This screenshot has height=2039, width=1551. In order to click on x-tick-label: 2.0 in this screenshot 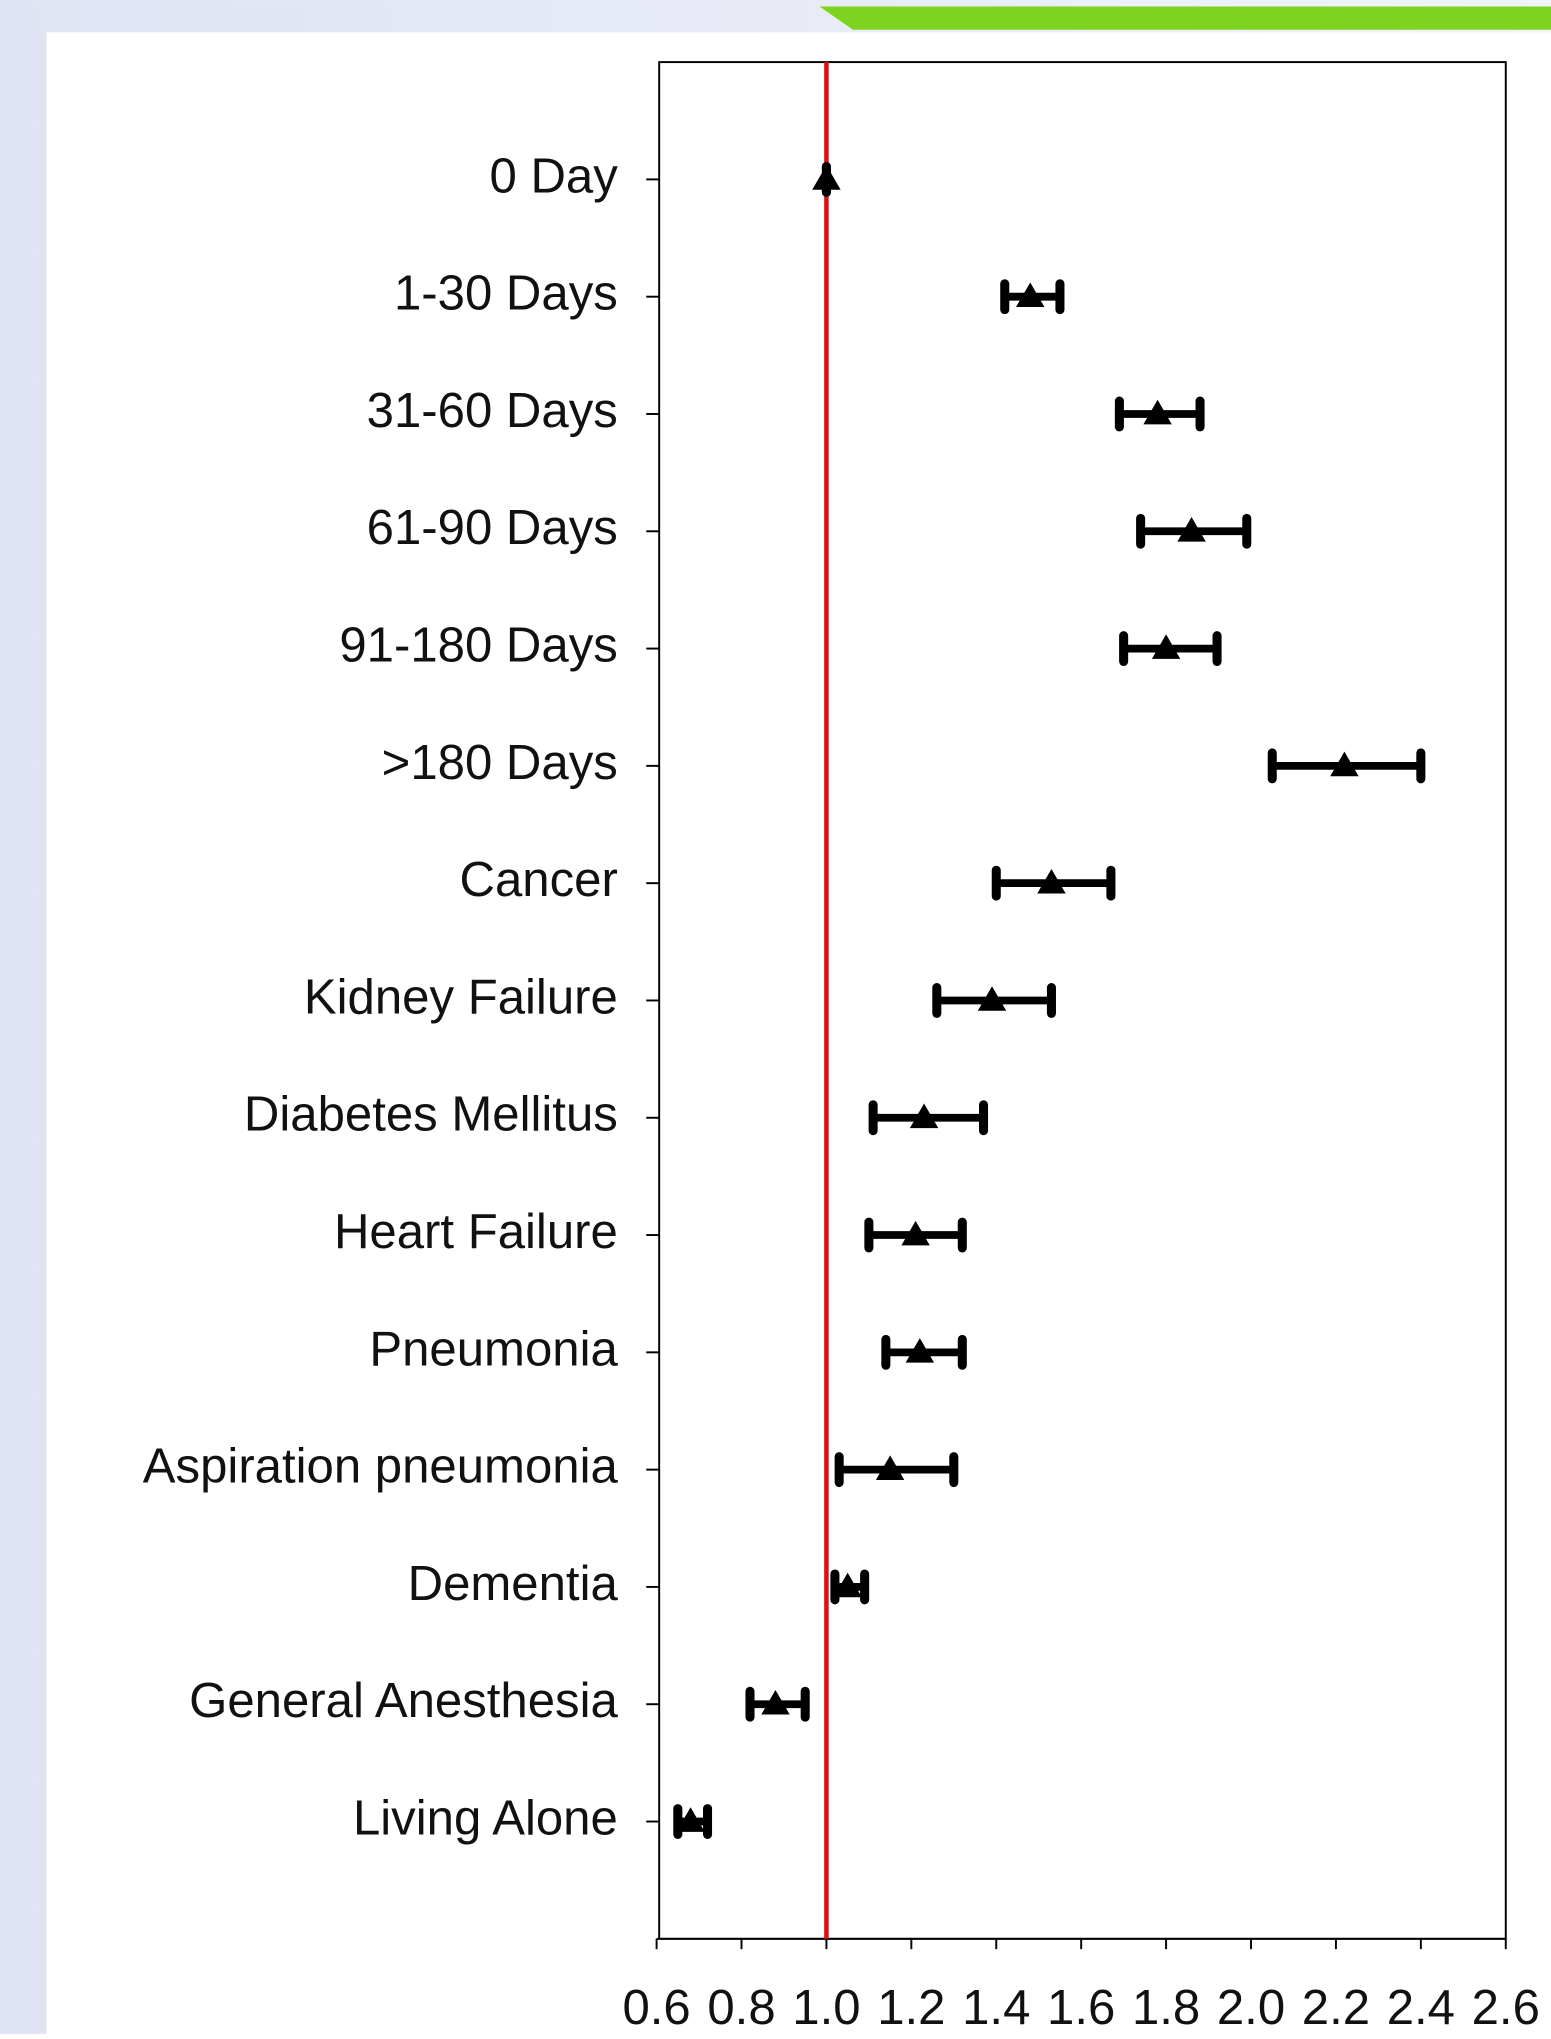, I will do `click(1251, 2007)`.